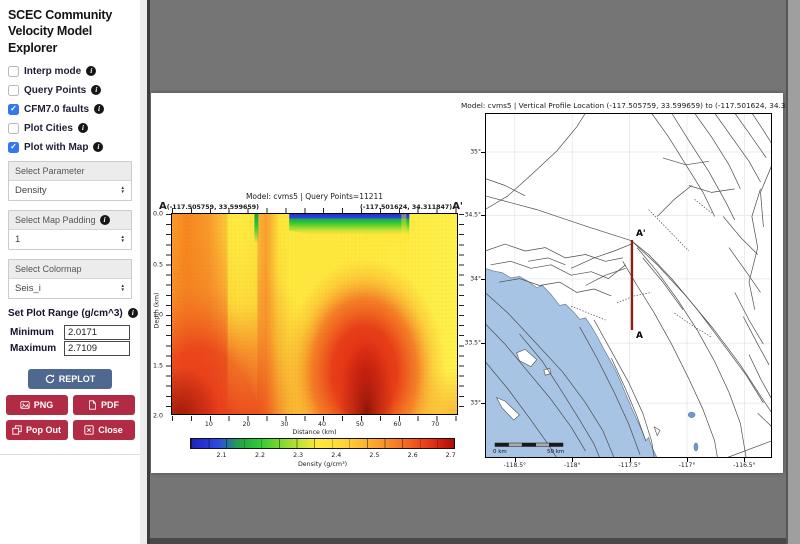  Describe the element at coordinates (74, 90) in the screenshot. I see `checkbox-query-points: Query Points i` at that location.